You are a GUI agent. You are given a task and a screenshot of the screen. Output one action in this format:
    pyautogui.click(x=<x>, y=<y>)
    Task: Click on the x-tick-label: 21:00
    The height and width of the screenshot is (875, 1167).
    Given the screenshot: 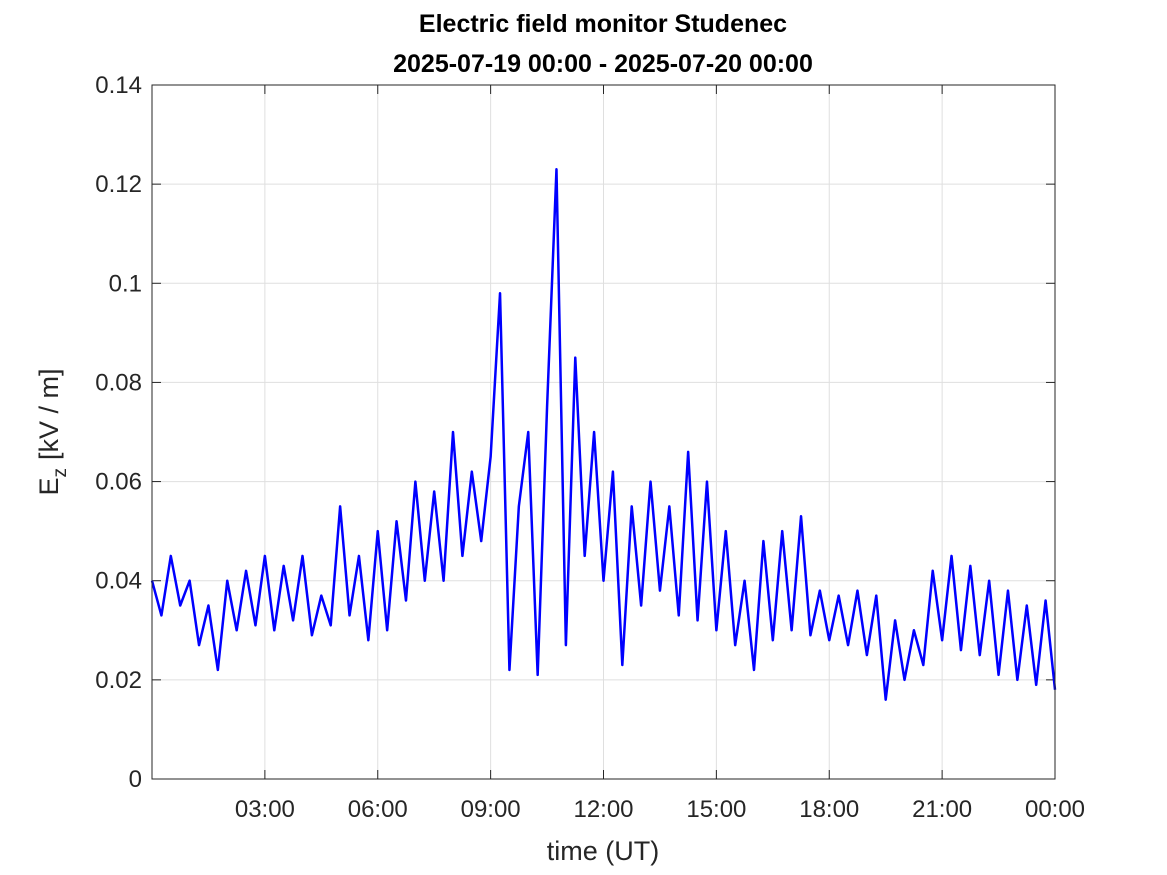 What is the action you would take?
    pyautogui.click(x=942, y=809)
    